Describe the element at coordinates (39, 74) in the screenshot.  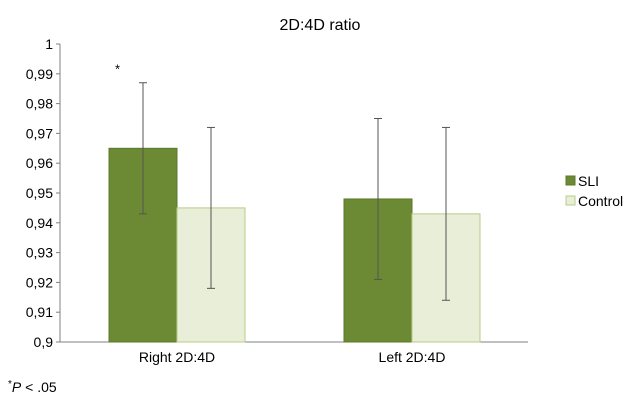
I see `y-tick-label: 0,99` at that location.